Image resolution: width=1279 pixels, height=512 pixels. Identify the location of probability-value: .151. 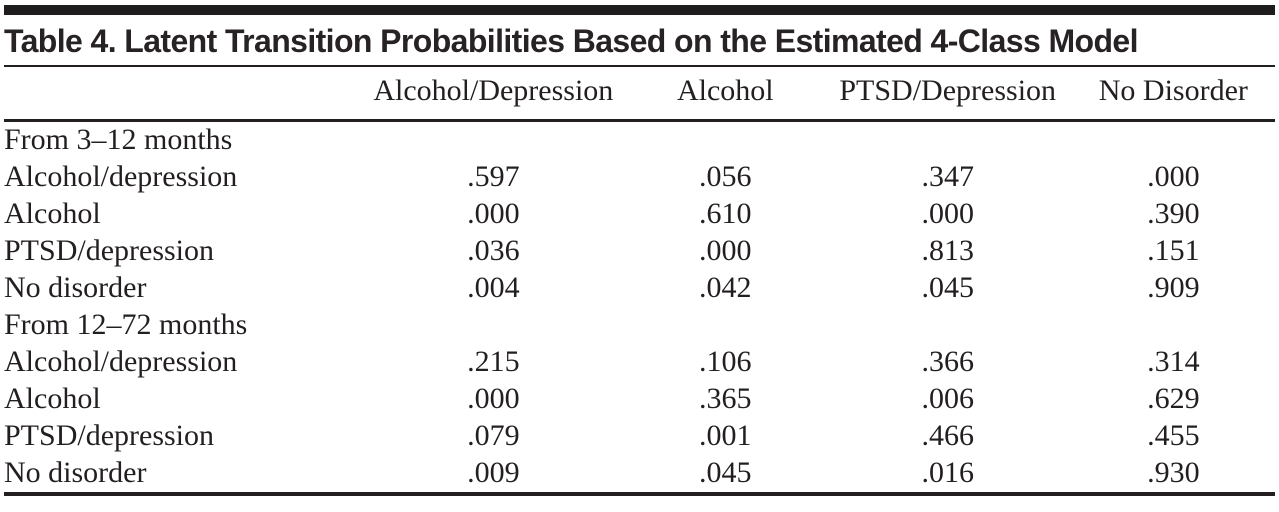
(1173, 250).